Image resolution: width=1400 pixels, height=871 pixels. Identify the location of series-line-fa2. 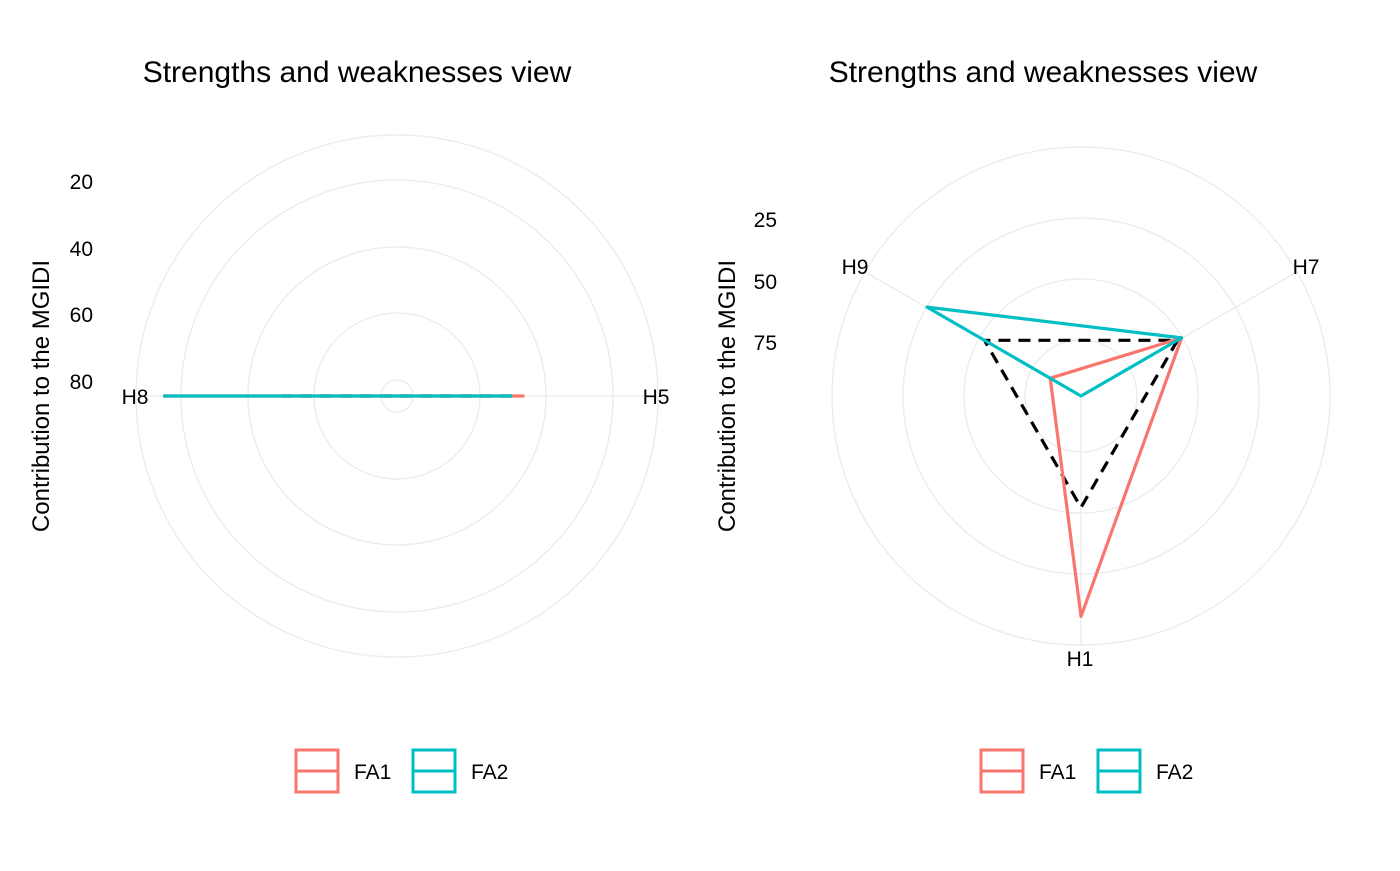
(1054, 351).